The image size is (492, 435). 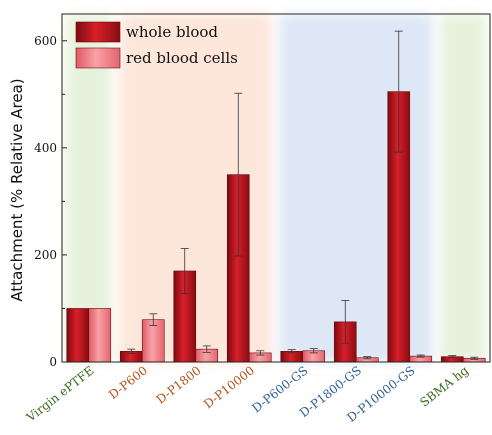 What do you see at coordinates (45, 255) in the screenshot?
I see `y-tick-label: 200` at bounding box center [45, 255].